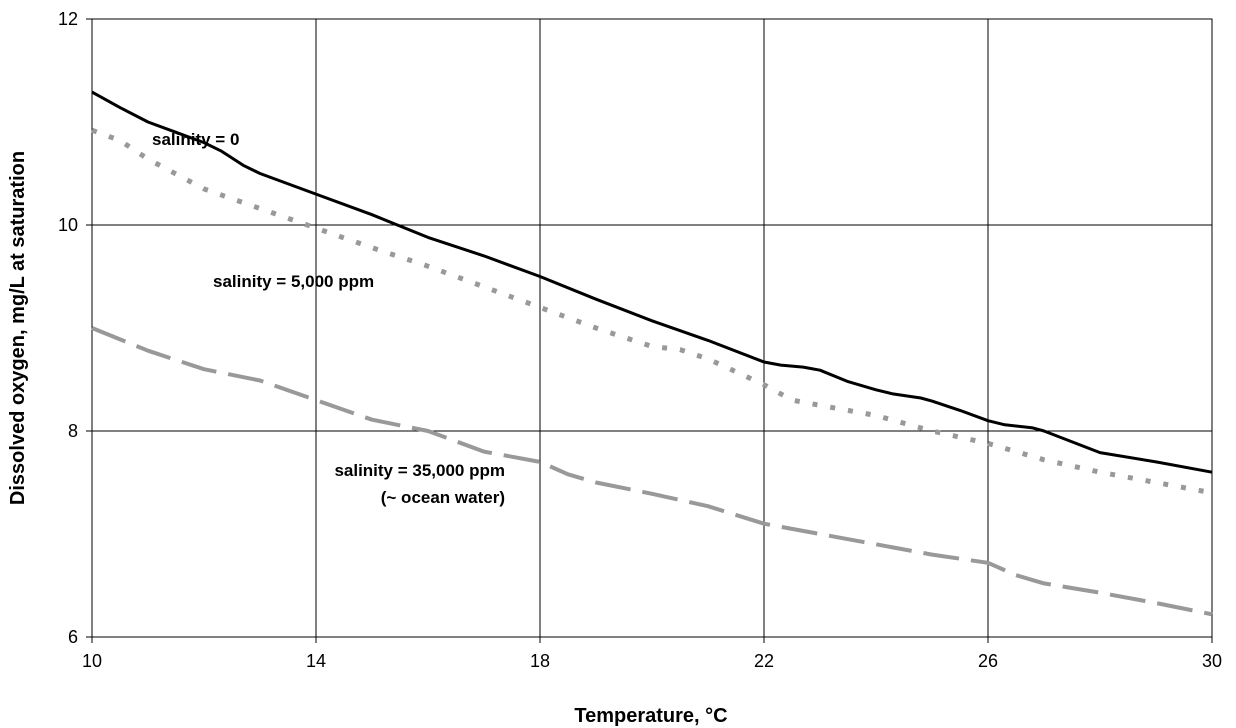  Describe the element at coordinates (316, 661) in the screenshot. I see `x-tick-label-14: 14` at that location.